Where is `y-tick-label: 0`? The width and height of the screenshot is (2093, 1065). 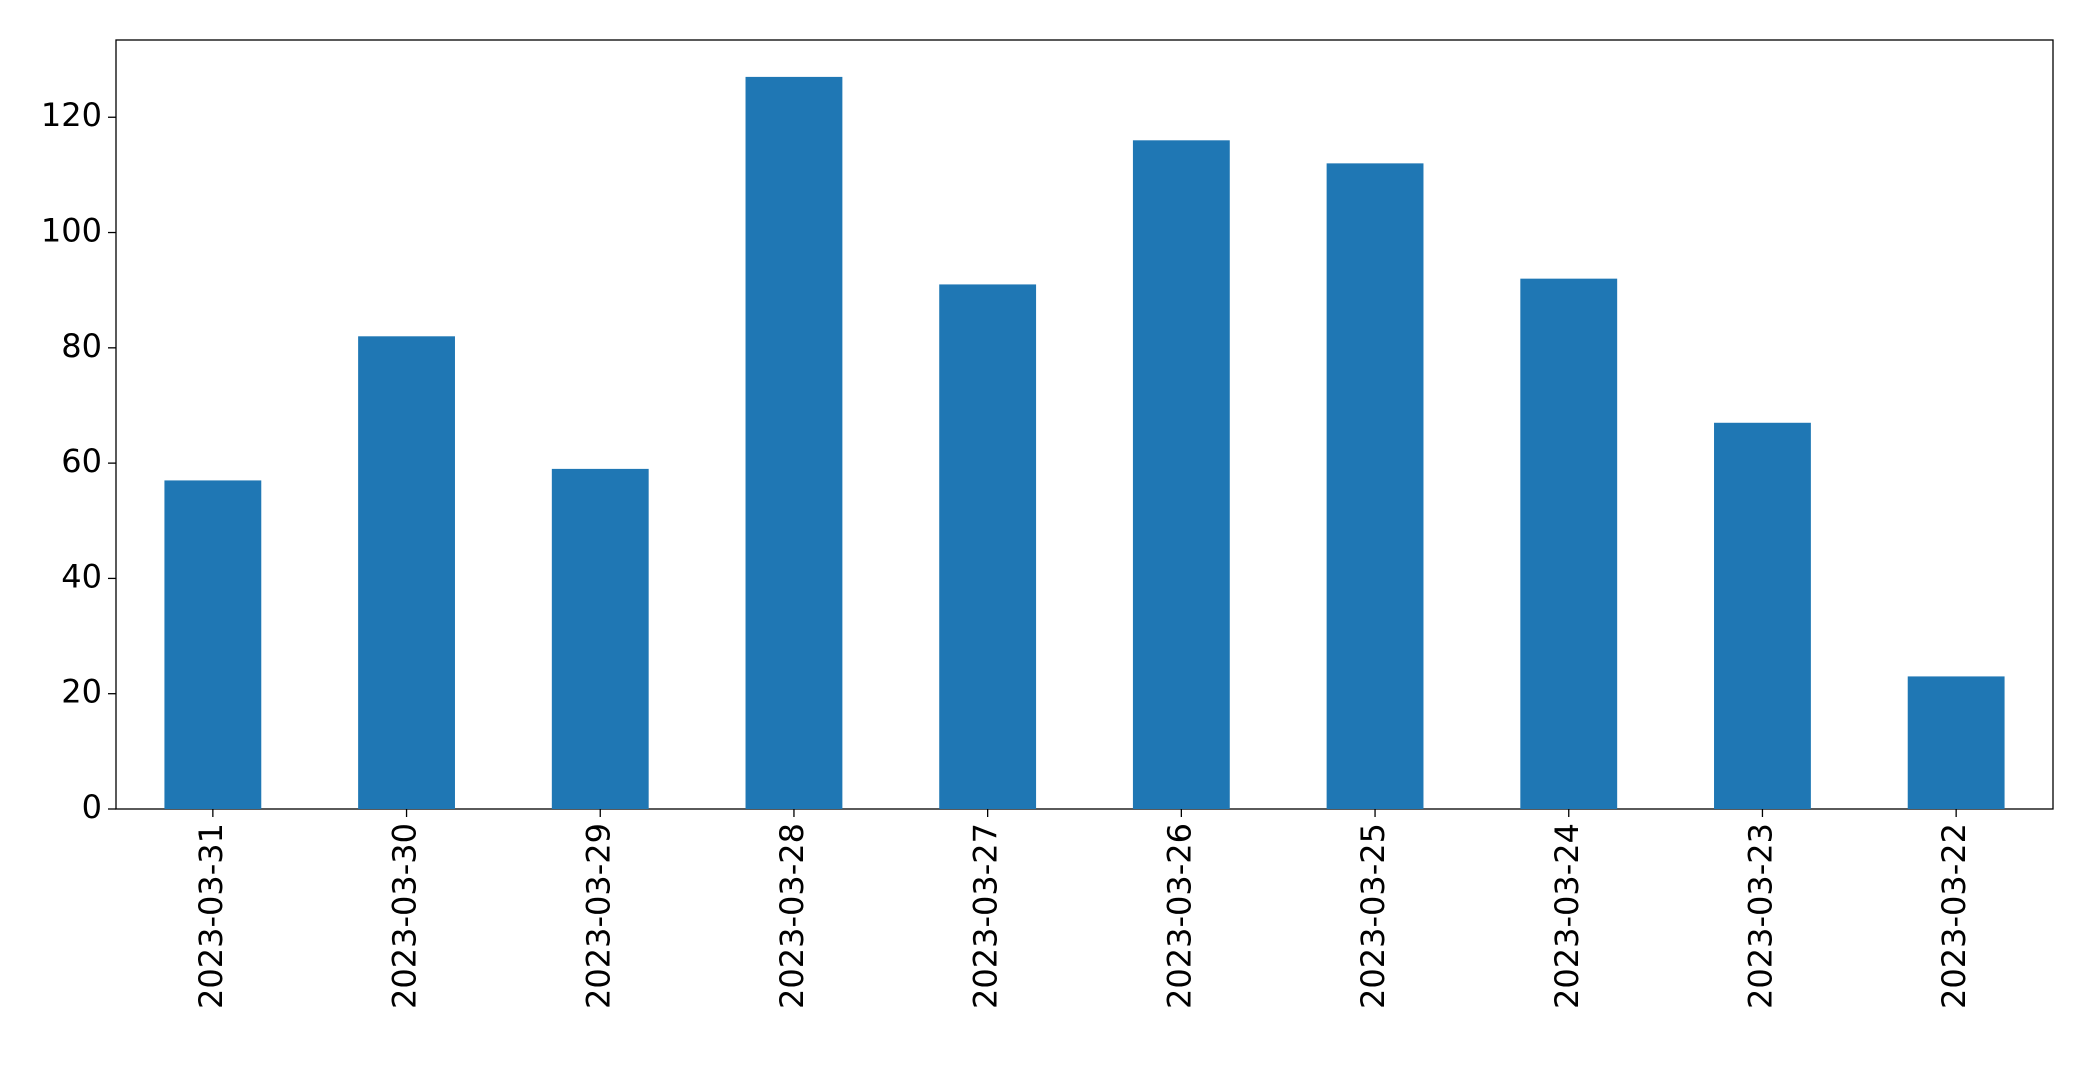 y-tick-label: 0 is located at coordinates (92, 807).